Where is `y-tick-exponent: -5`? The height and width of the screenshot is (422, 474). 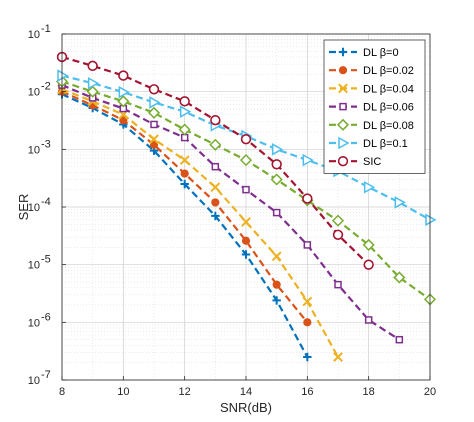 y-tick-exponent: -5 is located at coordinates (46, 260).